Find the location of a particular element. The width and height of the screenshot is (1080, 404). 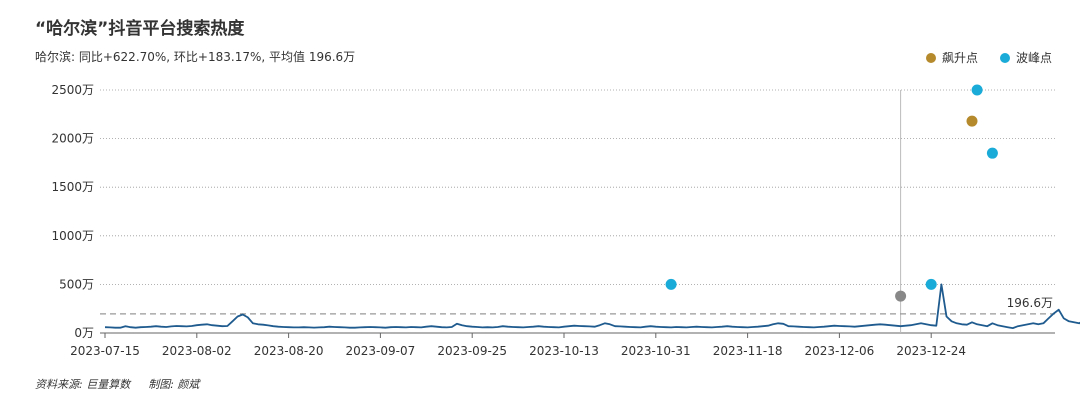

x-tick-label: 2023-09-07 is located at coordinates (381, 351).